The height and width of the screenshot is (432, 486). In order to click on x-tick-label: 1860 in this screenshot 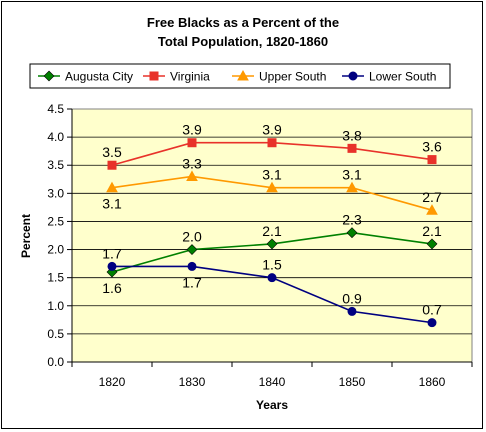, I will do `click(432, 382)`.